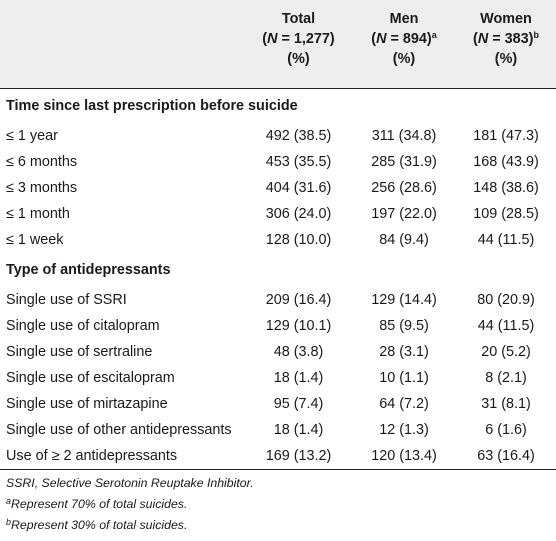  Describe the element at coordinates (404, 325) in the screenshot. I see `cell-men: 85 (9.5)` at that location.